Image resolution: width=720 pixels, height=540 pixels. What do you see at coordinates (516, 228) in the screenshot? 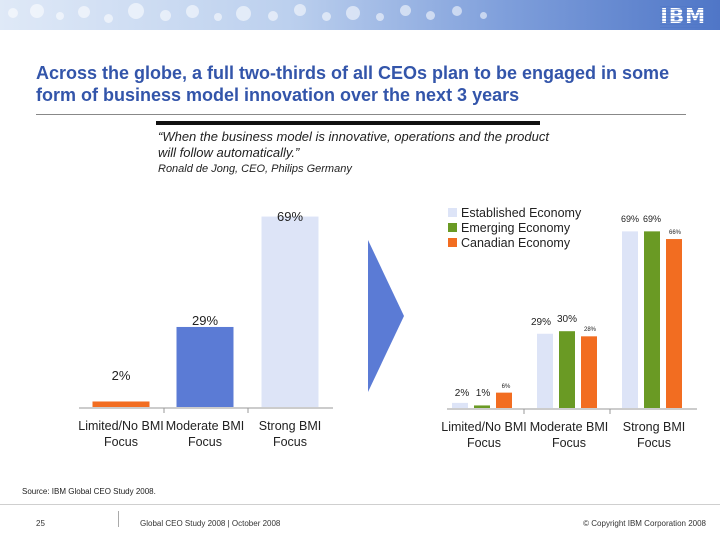
I see `legend-label: Emerging Economy` at bounding box center [516, 228].